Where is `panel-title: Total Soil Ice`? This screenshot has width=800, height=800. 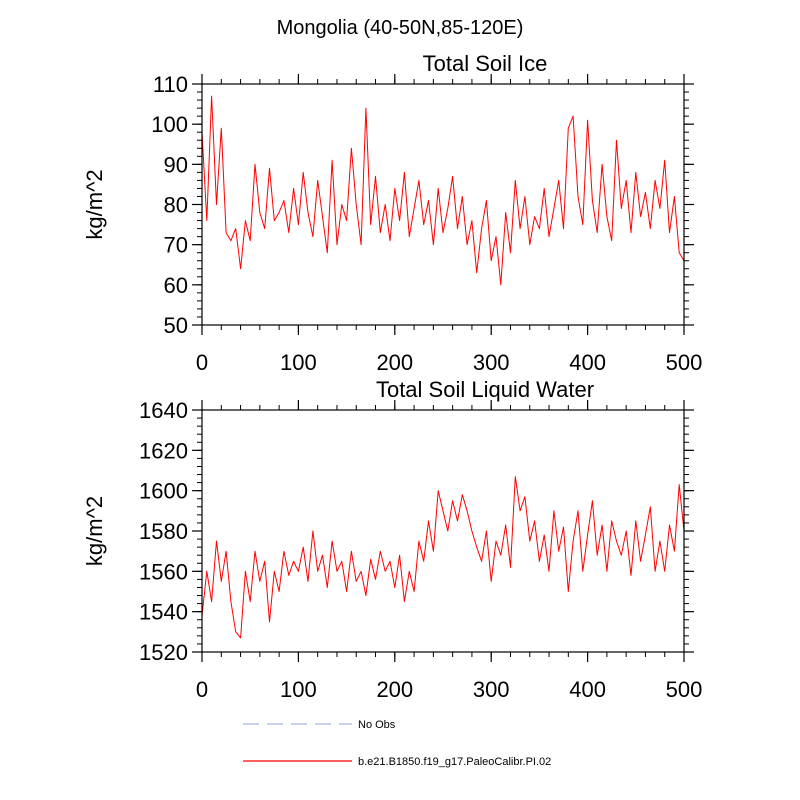 panel-title: Total Soil Ice is located at coordinates (485, 63).